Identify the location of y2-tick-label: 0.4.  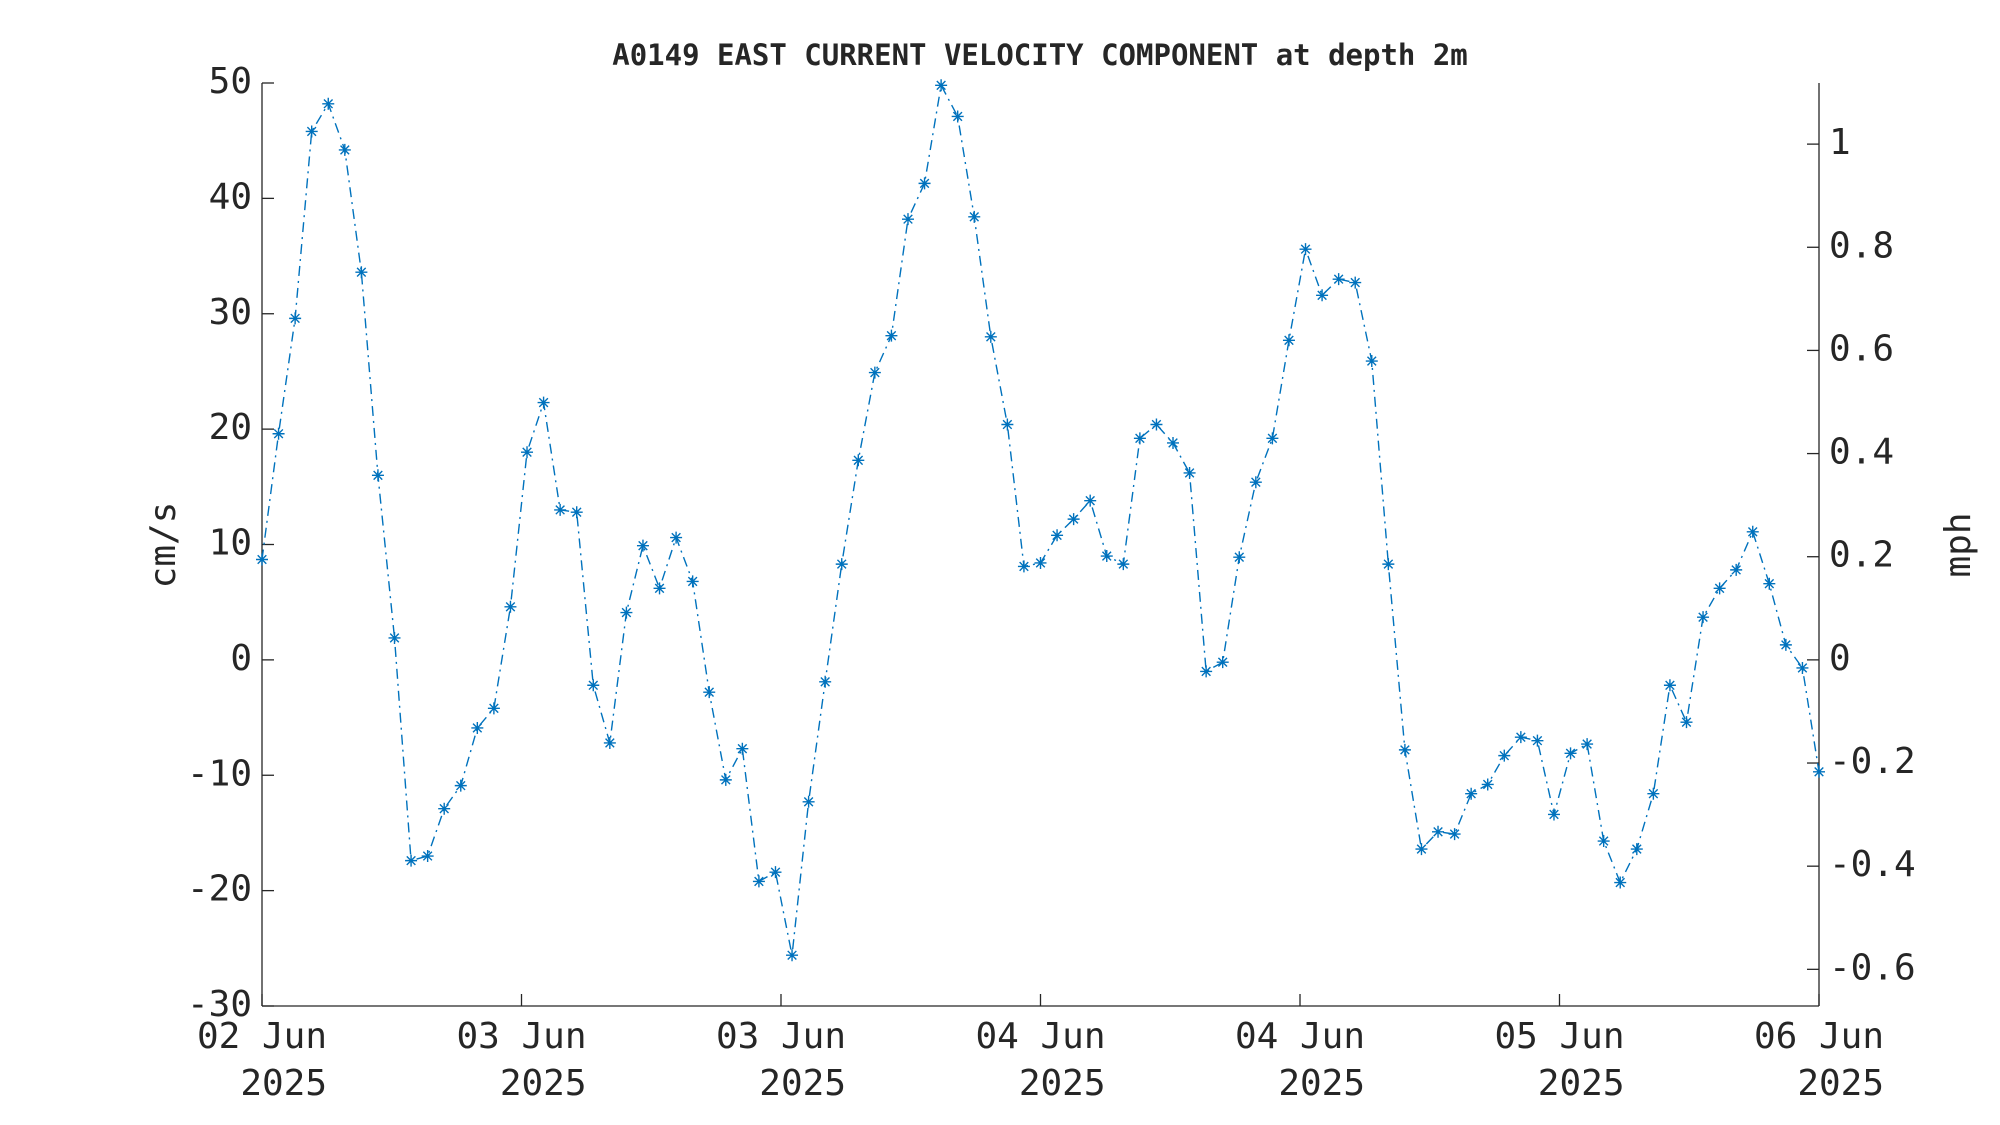
(1861, 452).